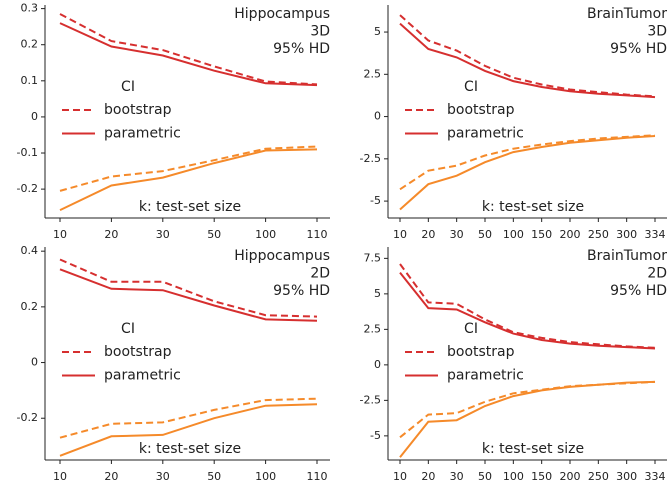 The width and height of the screenshot is (669, 493). Describe the element at coordinates (30, 80) in the screenshot. I see `y-tick-label: 0.1` at that location.